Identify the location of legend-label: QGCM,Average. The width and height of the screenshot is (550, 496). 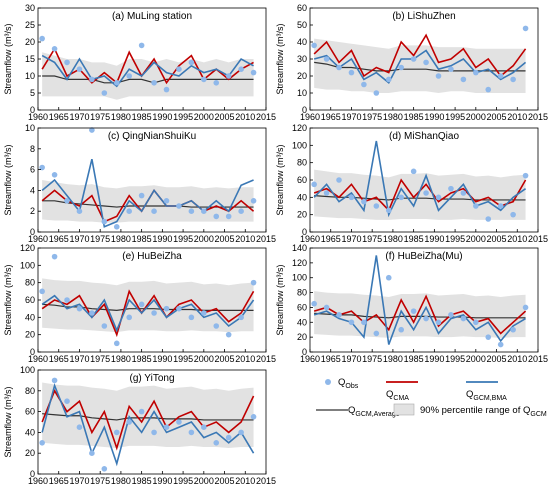
(374, 411).